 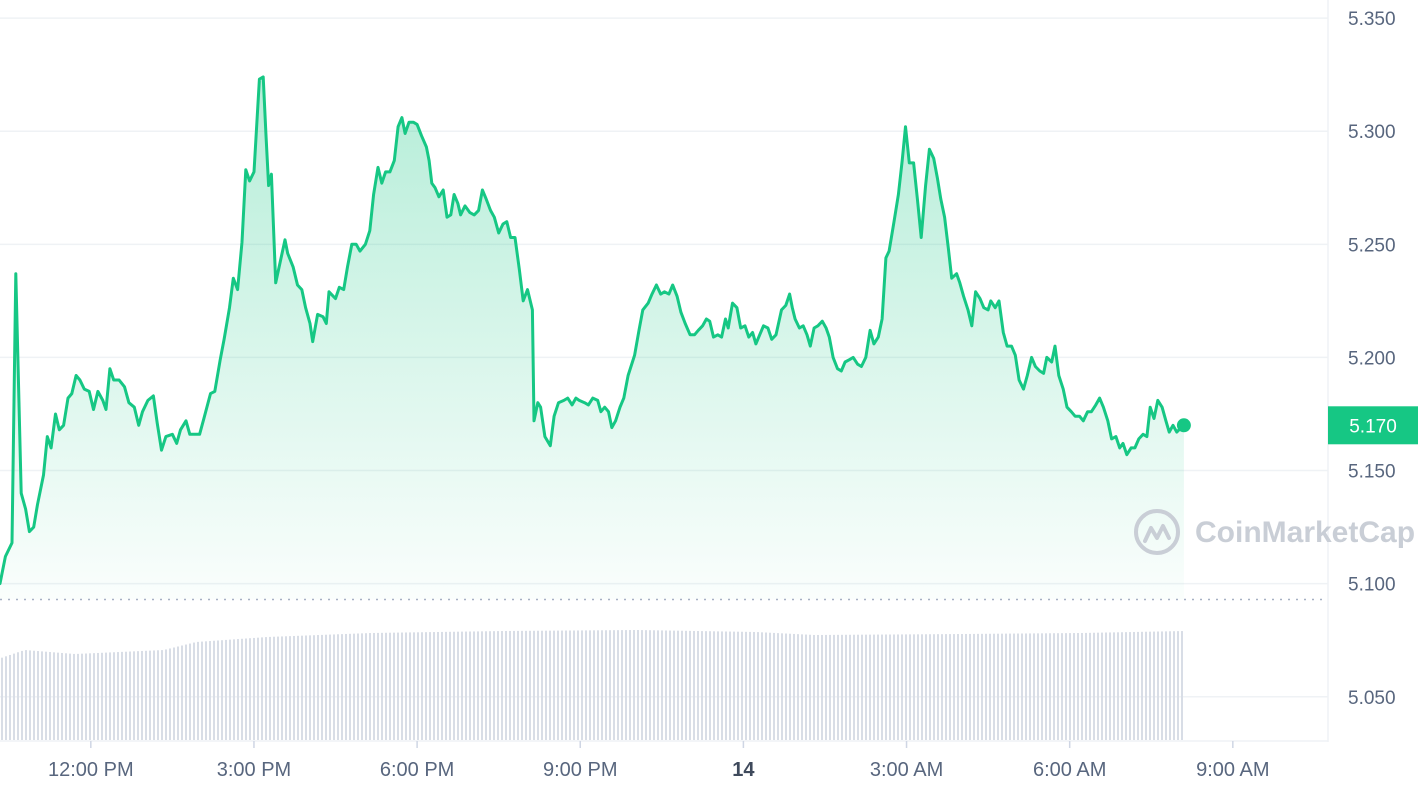 What do you see at coordinates (1274, 532) in the screenshot?
I see `coinmarketcap-watermark: CoinMarketCap` at bounding box center [1274, 532].